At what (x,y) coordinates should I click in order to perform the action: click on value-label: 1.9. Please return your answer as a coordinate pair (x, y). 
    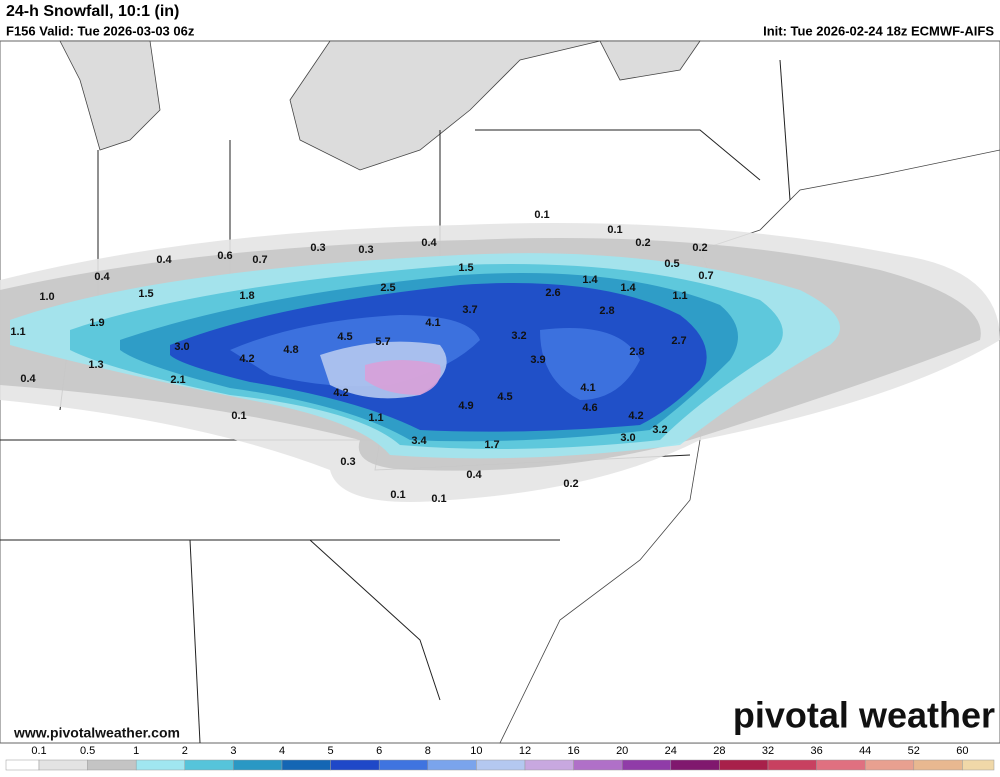
    Looking at the image, I should click on (96, 323).